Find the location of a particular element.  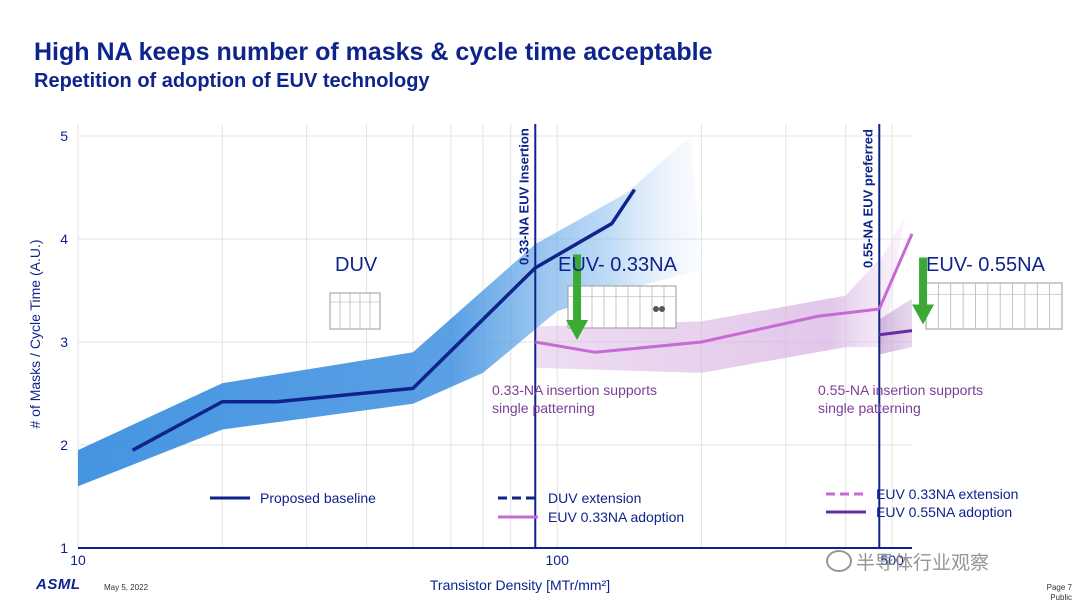

footer-date: May 5, 2022 is located at coordinates (126, 587).